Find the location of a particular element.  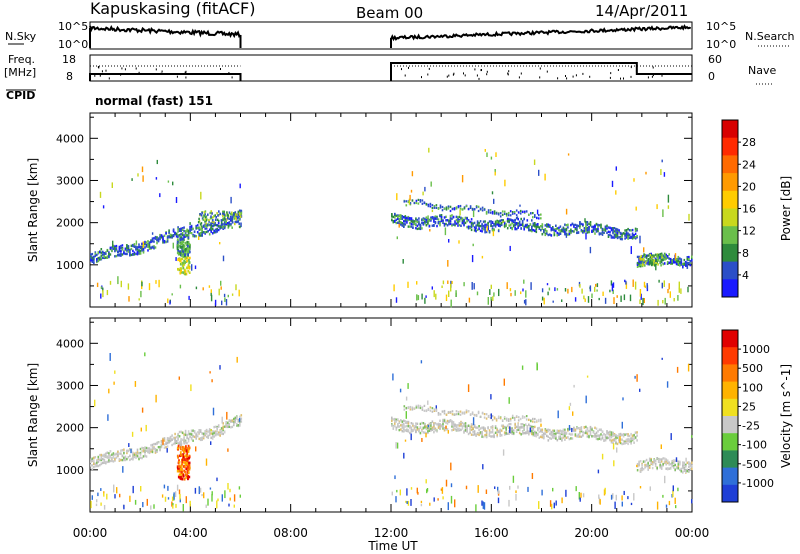

noise-tick-low-right: 10^0 is located at coordinates (721, 44).